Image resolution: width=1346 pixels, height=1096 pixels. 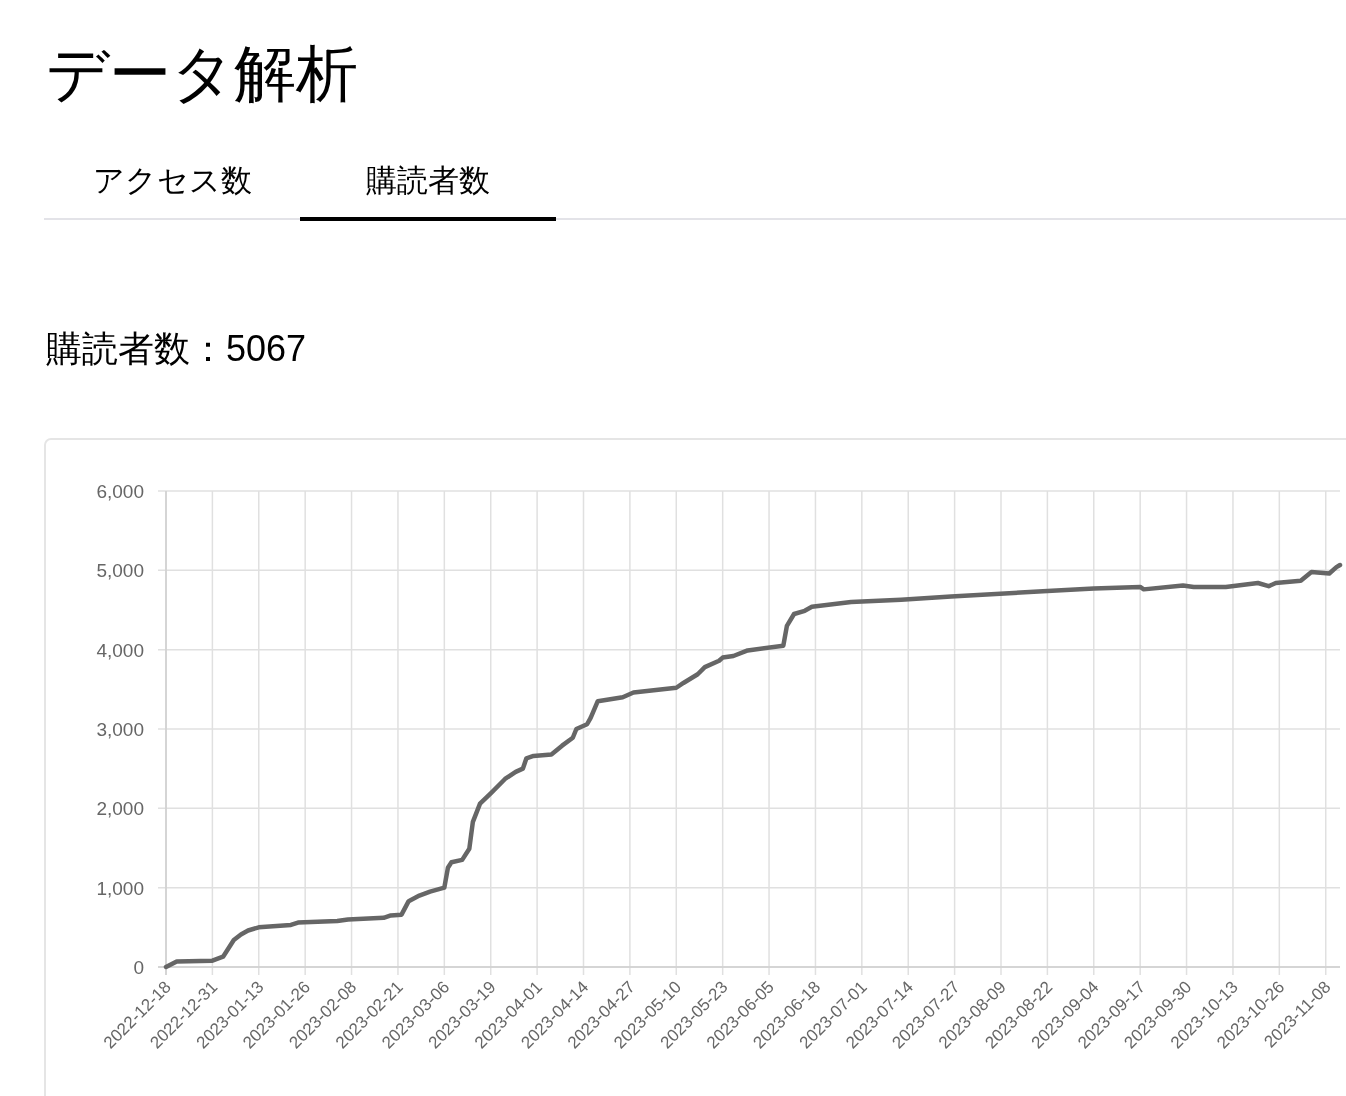 What do you see at coordinates (120, 491) in the screenshot?
I see `y-tick-label: 6,000` at bounding box center [120, 491].